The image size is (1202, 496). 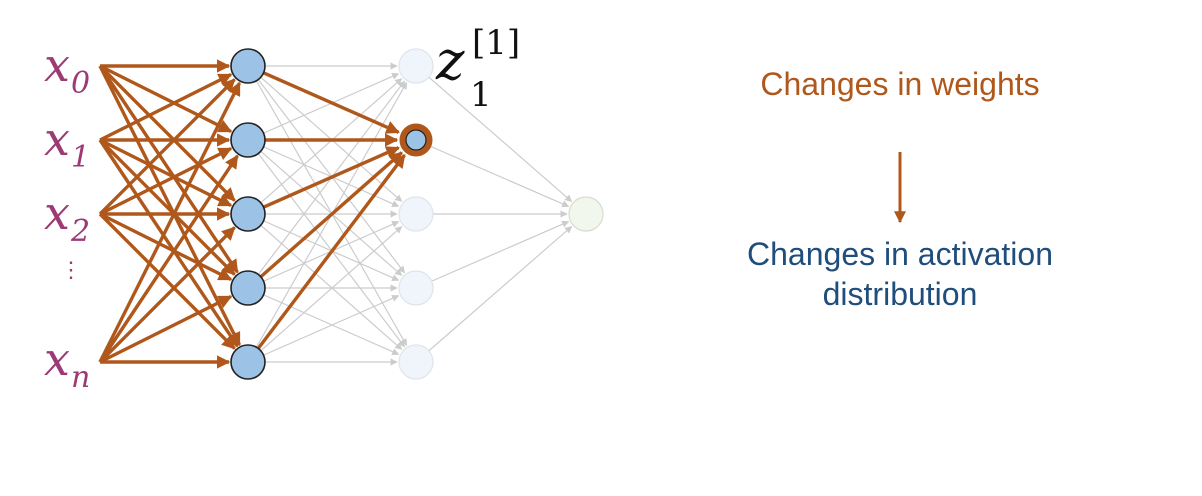 I want to click on highlighted-neuron, so click(x=416, y=140).